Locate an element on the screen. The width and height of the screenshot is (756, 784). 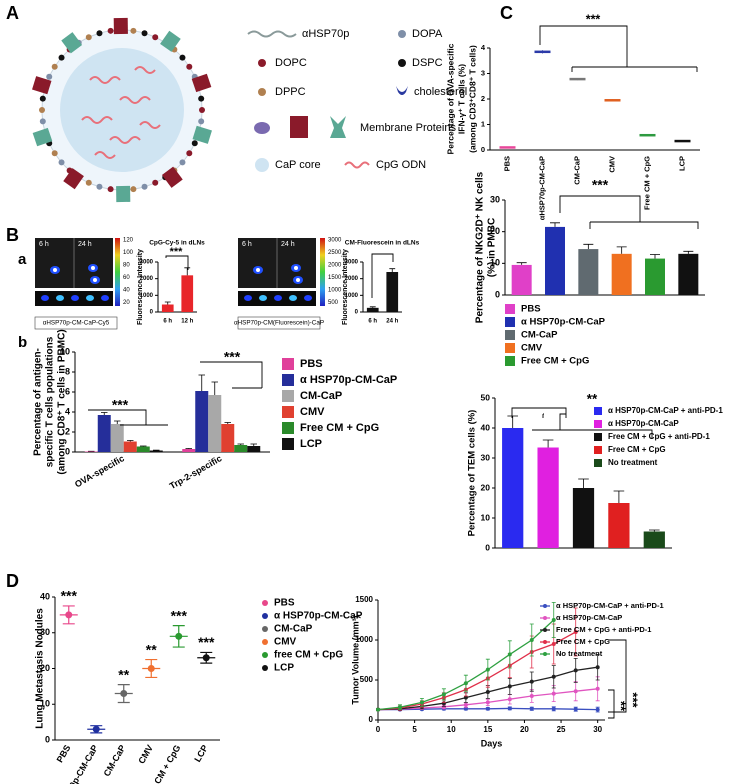
time-label: 6 h is located at coordinates (44, 244).